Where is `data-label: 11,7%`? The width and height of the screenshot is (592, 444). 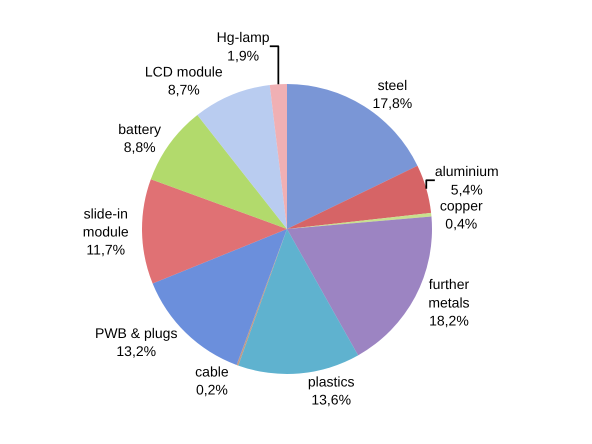
data-label: 11,7% is located at coordinates (106, 250).